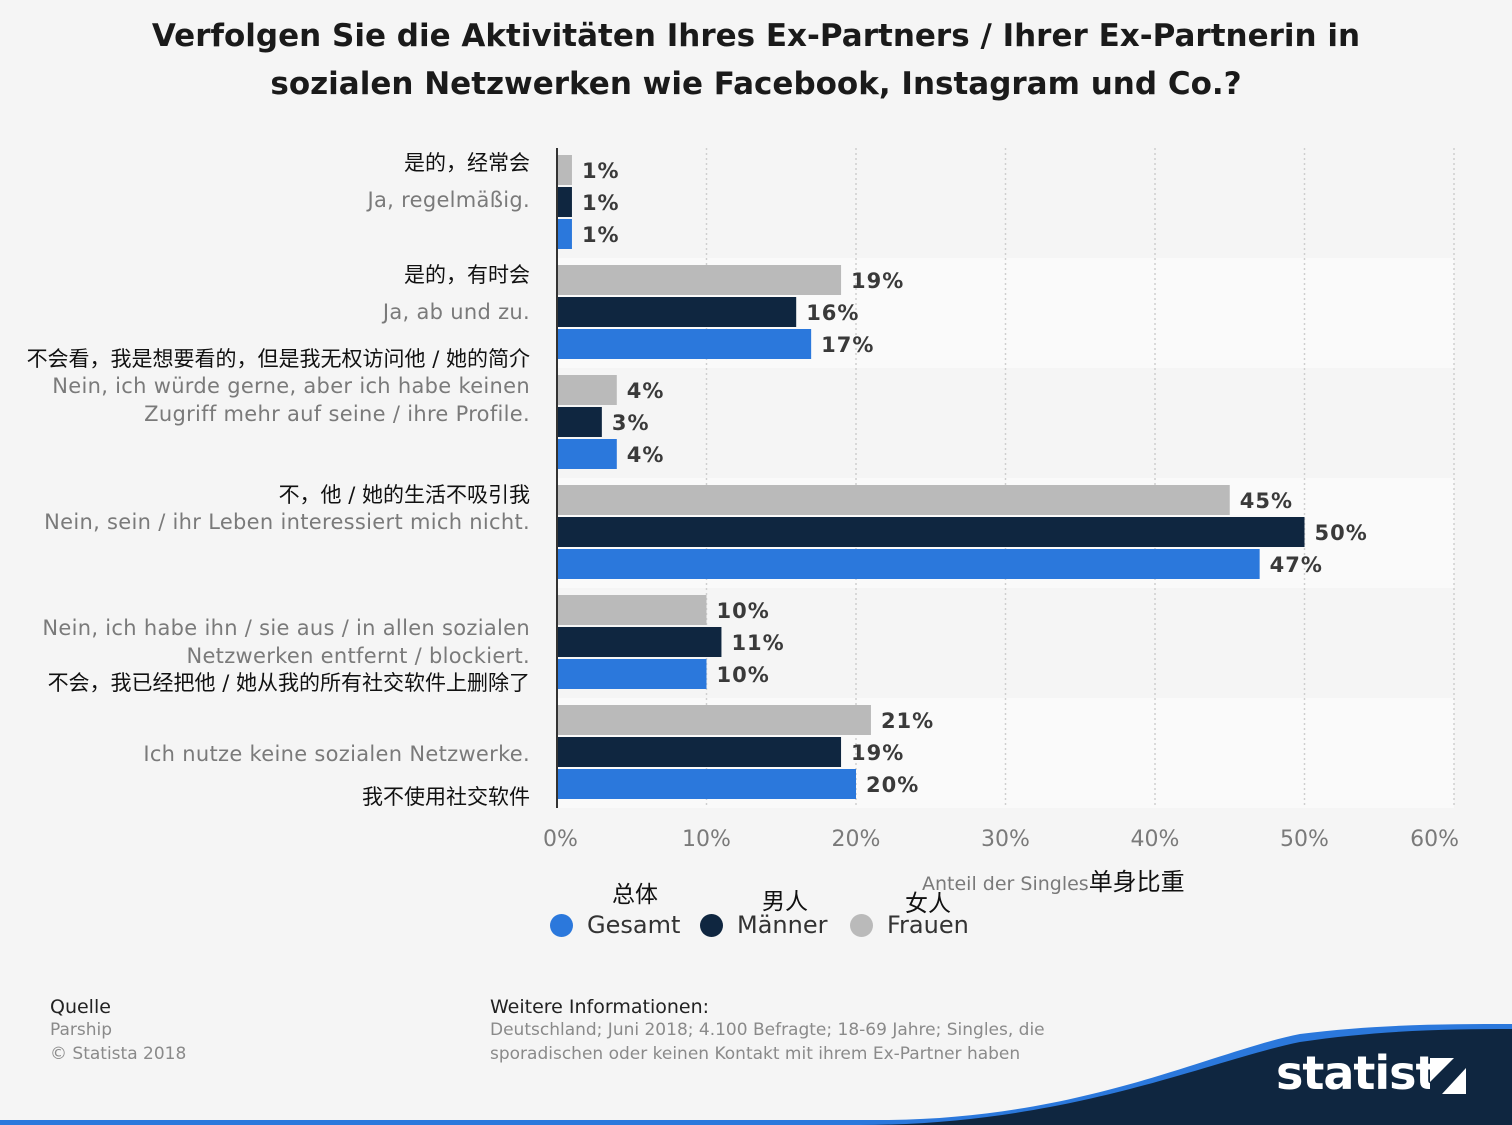 The width and height of the screenshot is (1512, 1125). Describe the element at coordinates (928, 925) in the screenshot. I see `legend-label-de: Frauen` at that location.